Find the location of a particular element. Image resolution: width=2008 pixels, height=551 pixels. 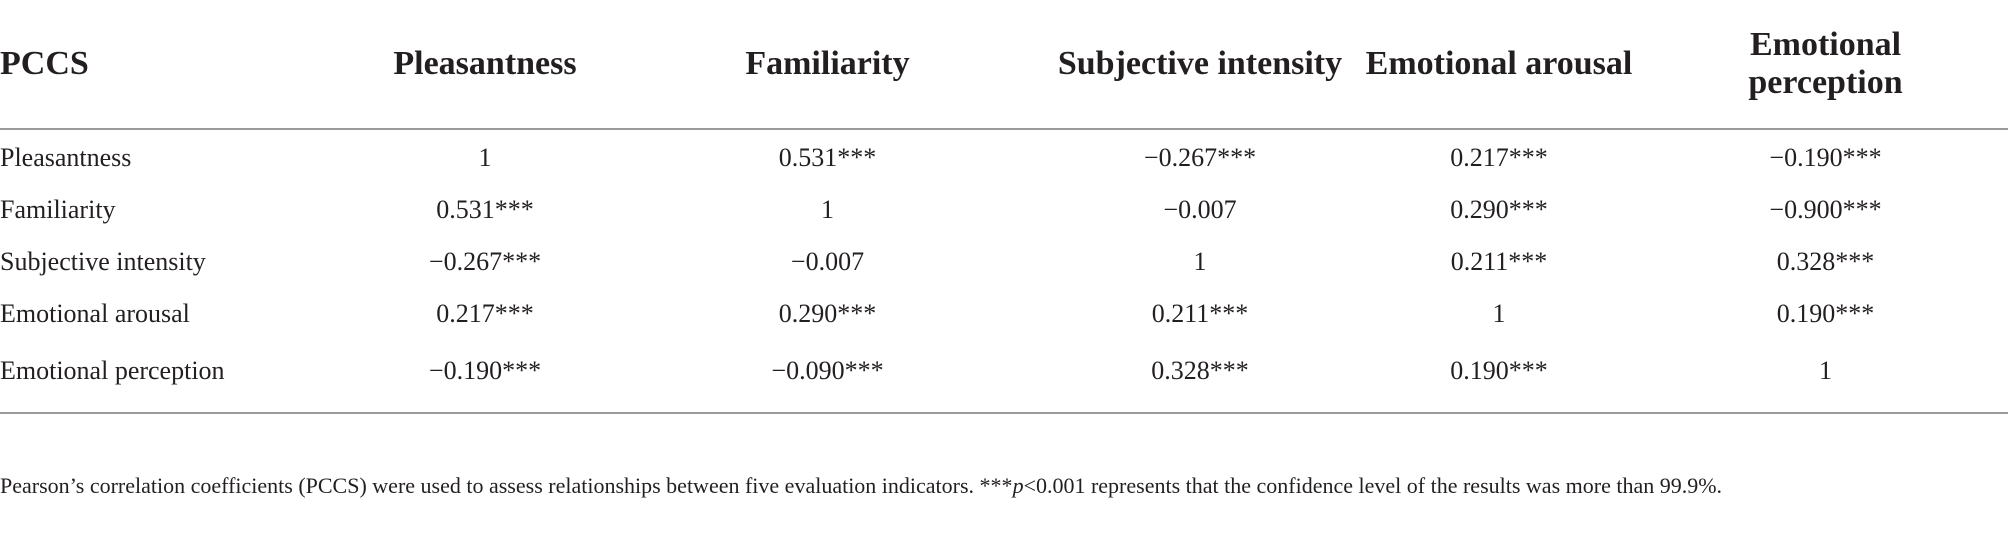

header-cell-familiarity: Familiarity is located at coordinates (827, 65).